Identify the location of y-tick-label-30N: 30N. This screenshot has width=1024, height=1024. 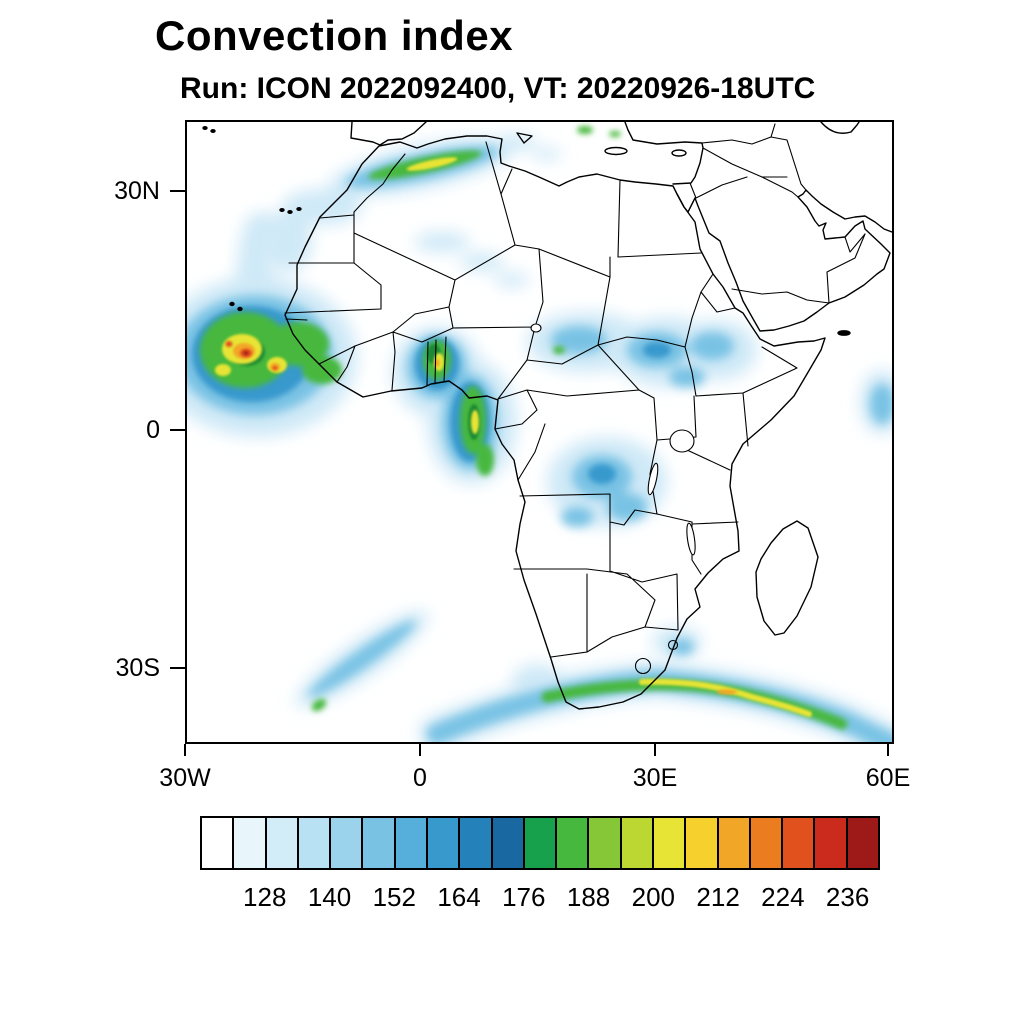
(137, 191).